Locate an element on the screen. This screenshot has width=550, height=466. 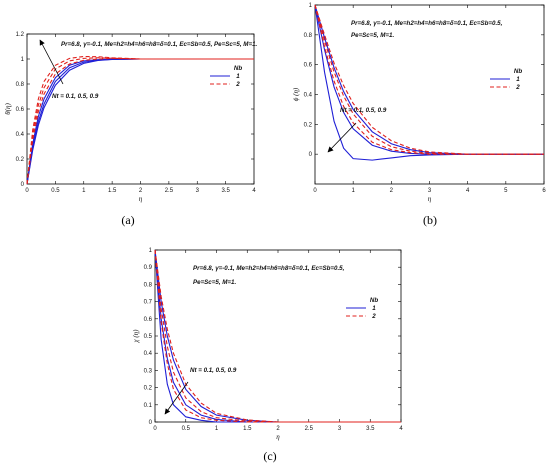
panel-label: (a) is located at coordinates (127, 220).